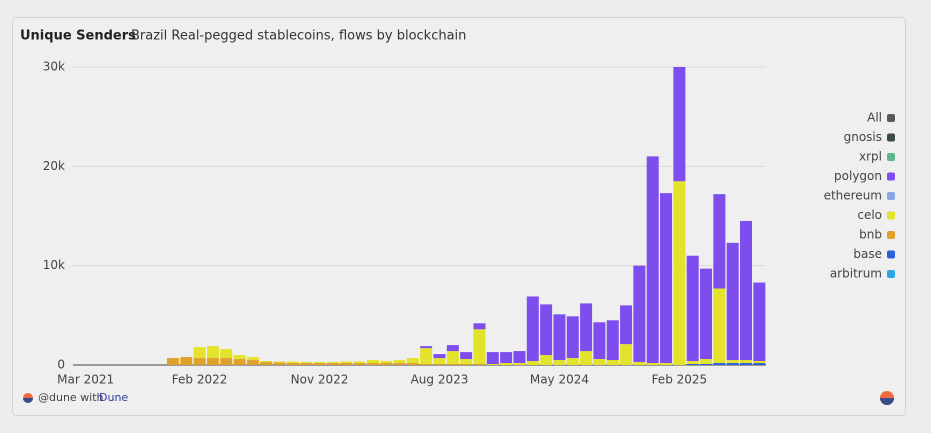  Describe the element at coordinates (867, 254) in the screenshot. I see `legend-label: base` at that location.